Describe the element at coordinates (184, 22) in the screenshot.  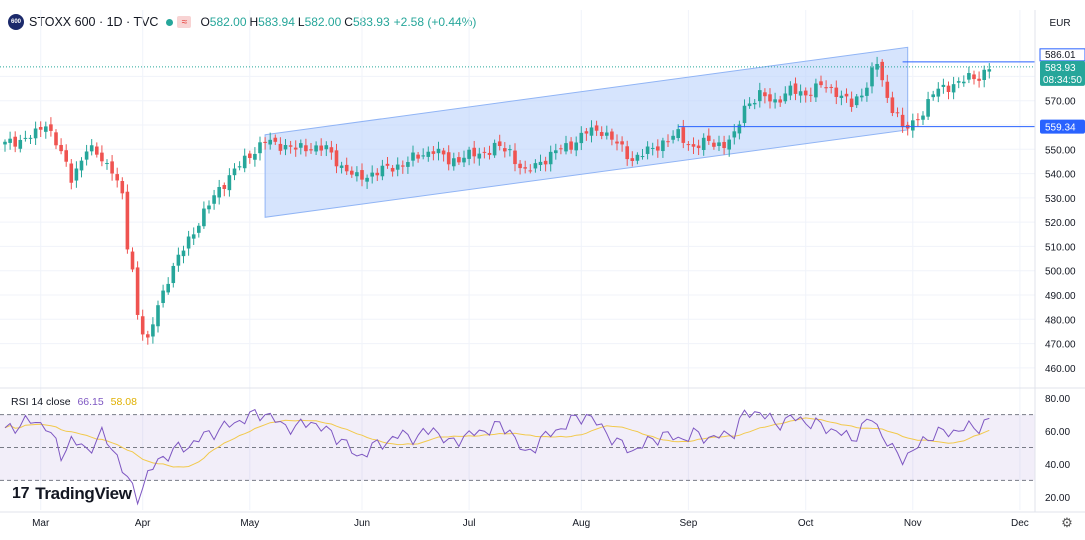
I see `approx-icon: ≈` at that location.